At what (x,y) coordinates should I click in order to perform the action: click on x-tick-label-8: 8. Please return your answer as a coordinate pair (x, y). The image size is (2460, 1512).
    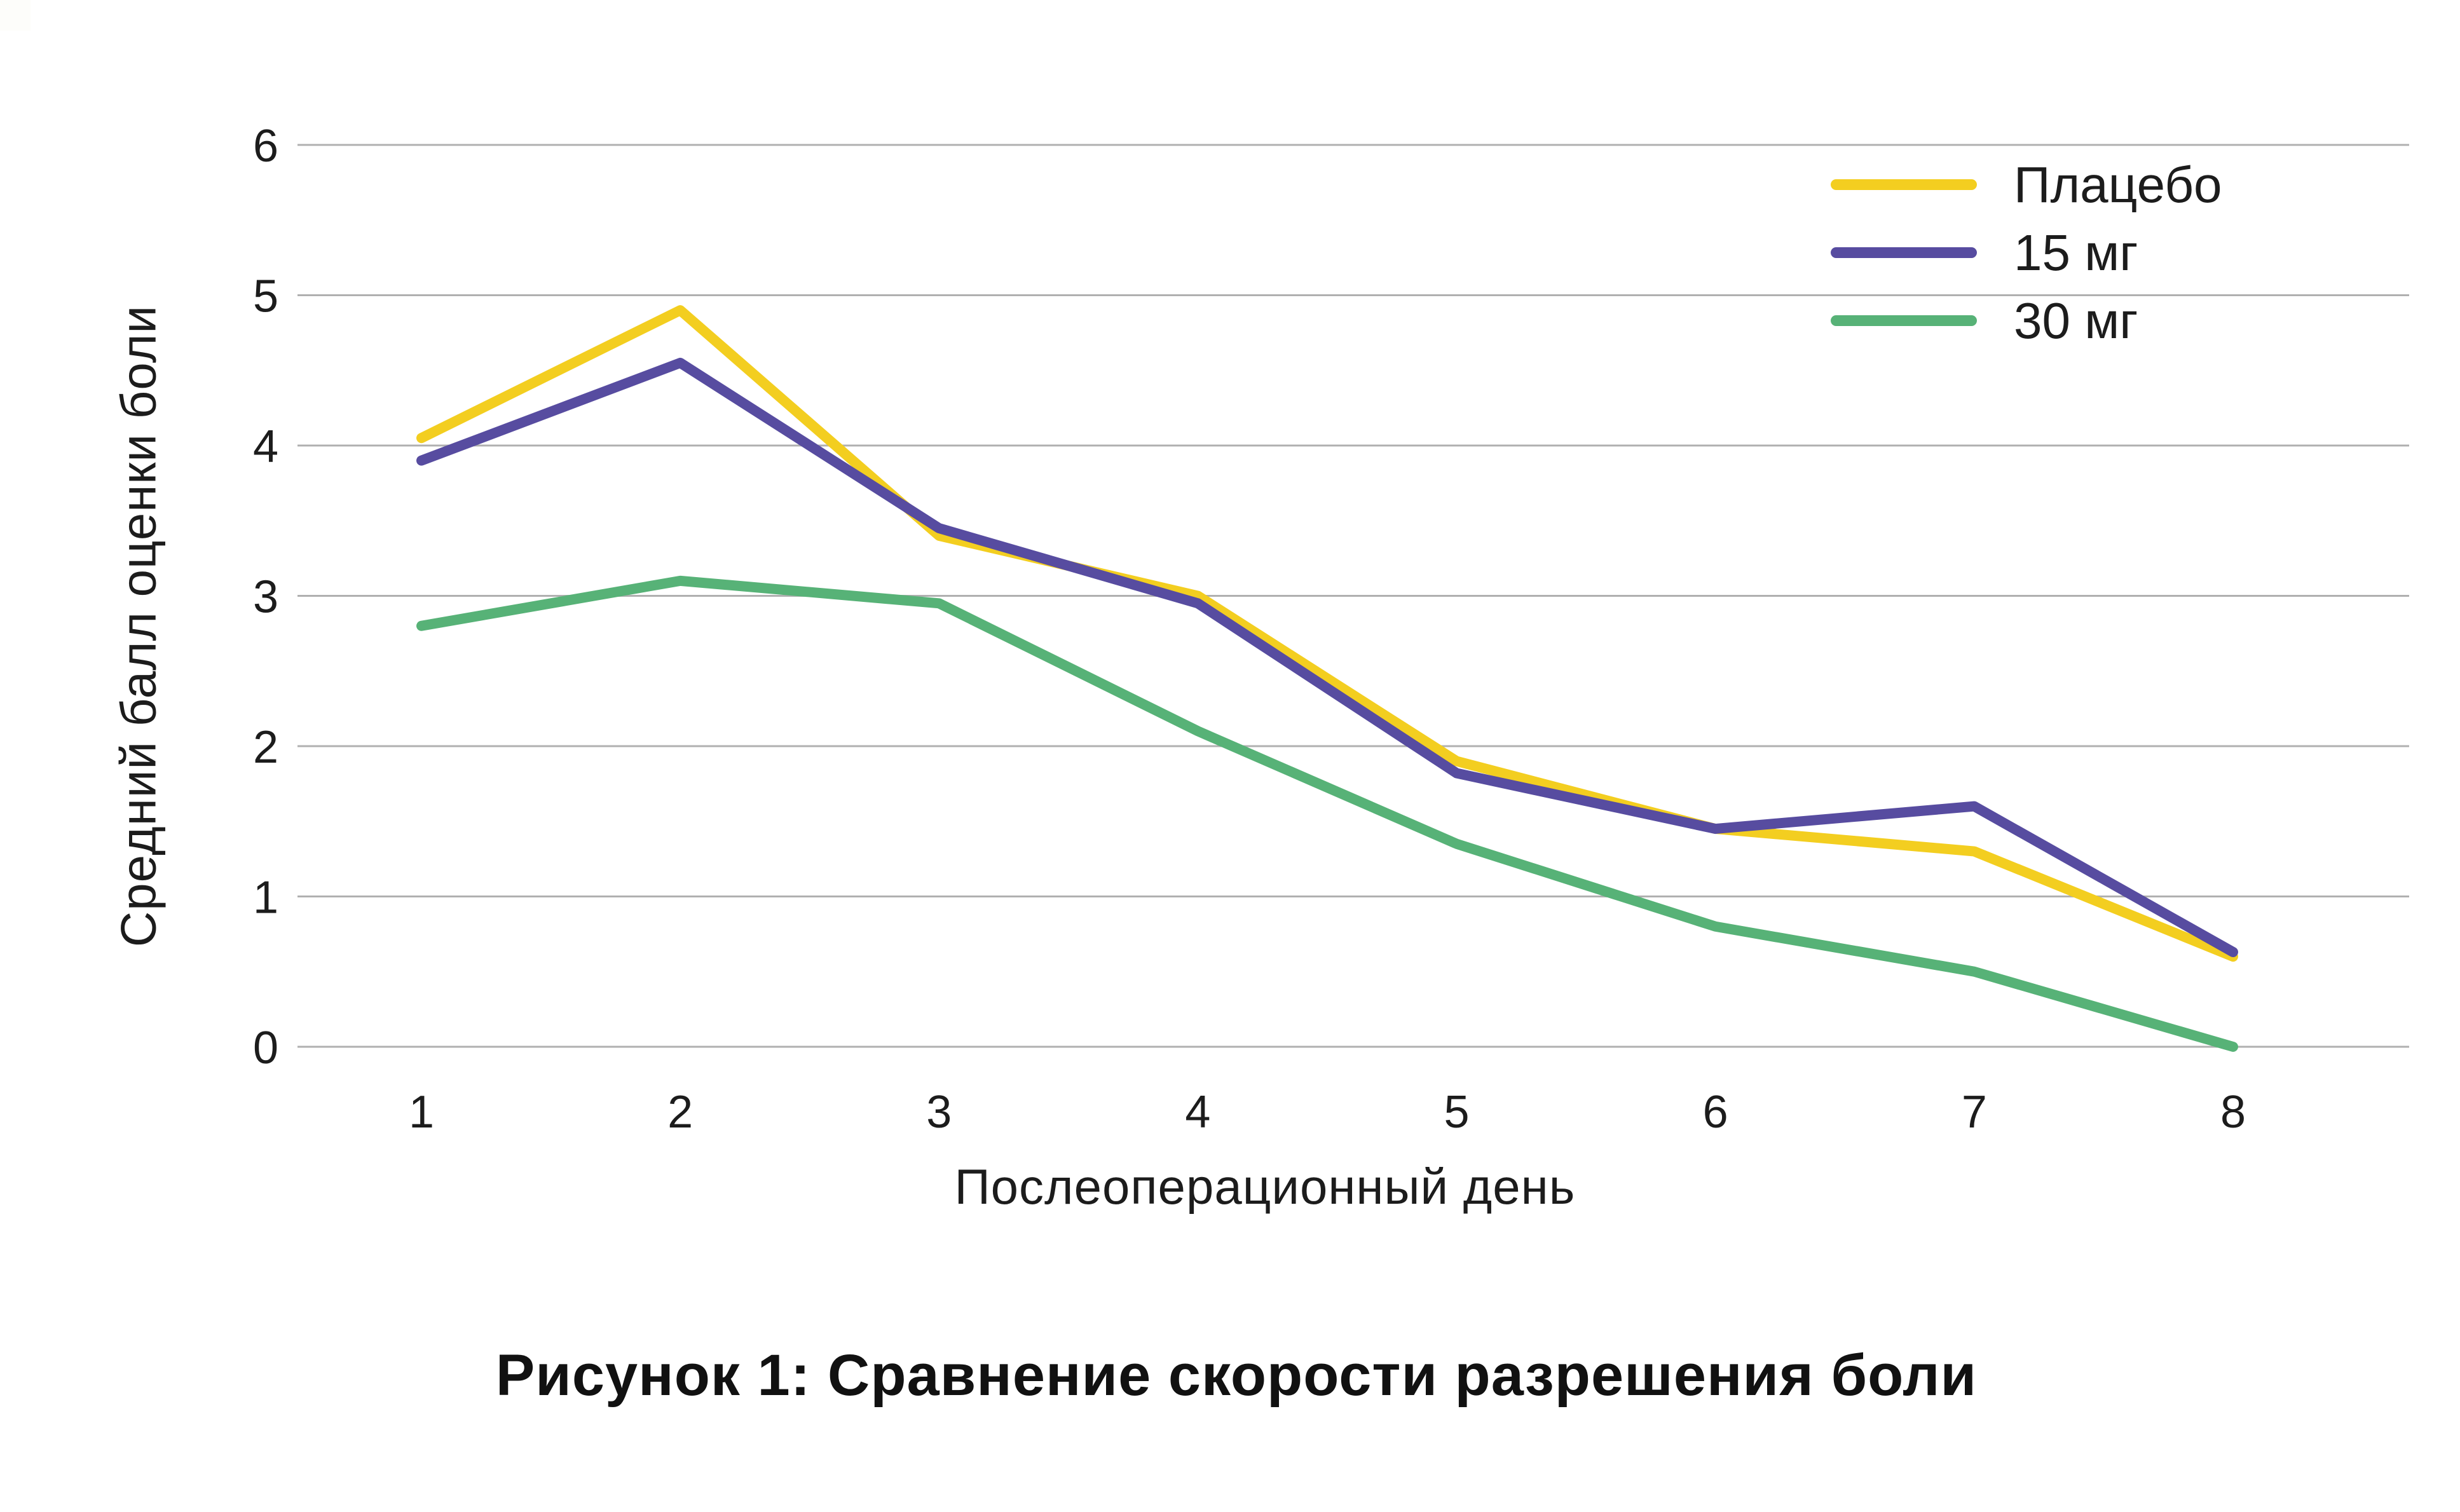
    Looking at the image, I should click on (2233, 1112).